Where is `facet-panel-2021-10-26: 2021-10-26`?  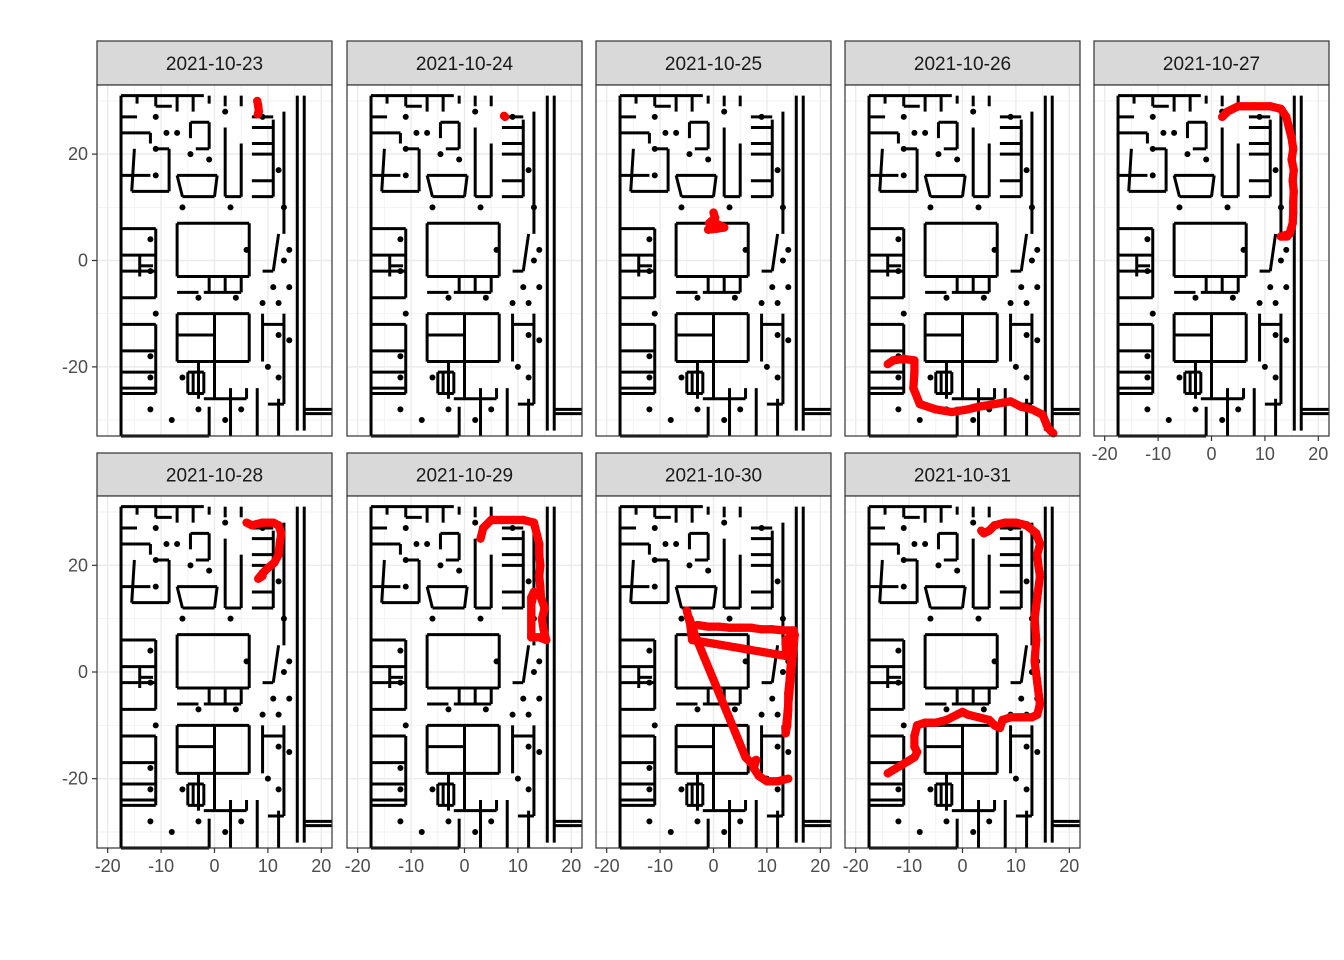
facet-panel-2021-10-26: 2021-10-26 is located at coordinates (962, 239).